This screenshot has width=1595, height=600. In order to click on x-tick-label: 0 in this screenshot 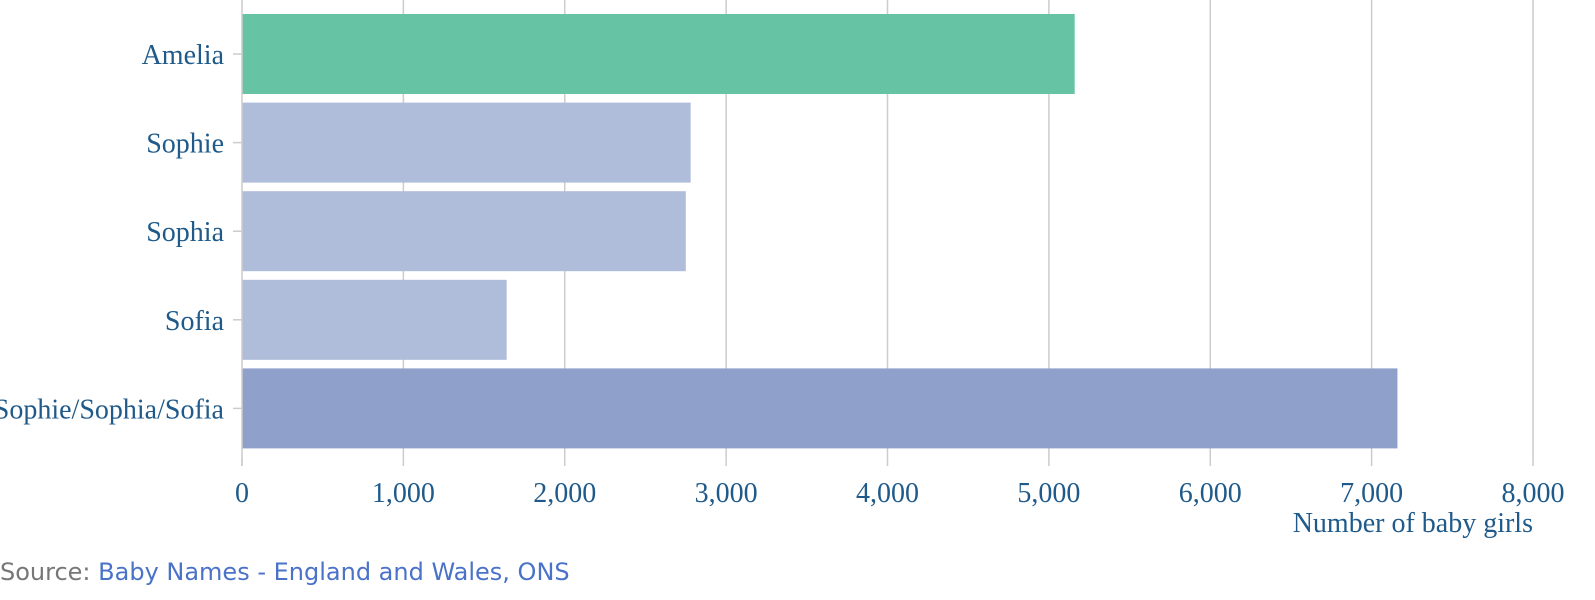, I will do `click(242, 493)`.